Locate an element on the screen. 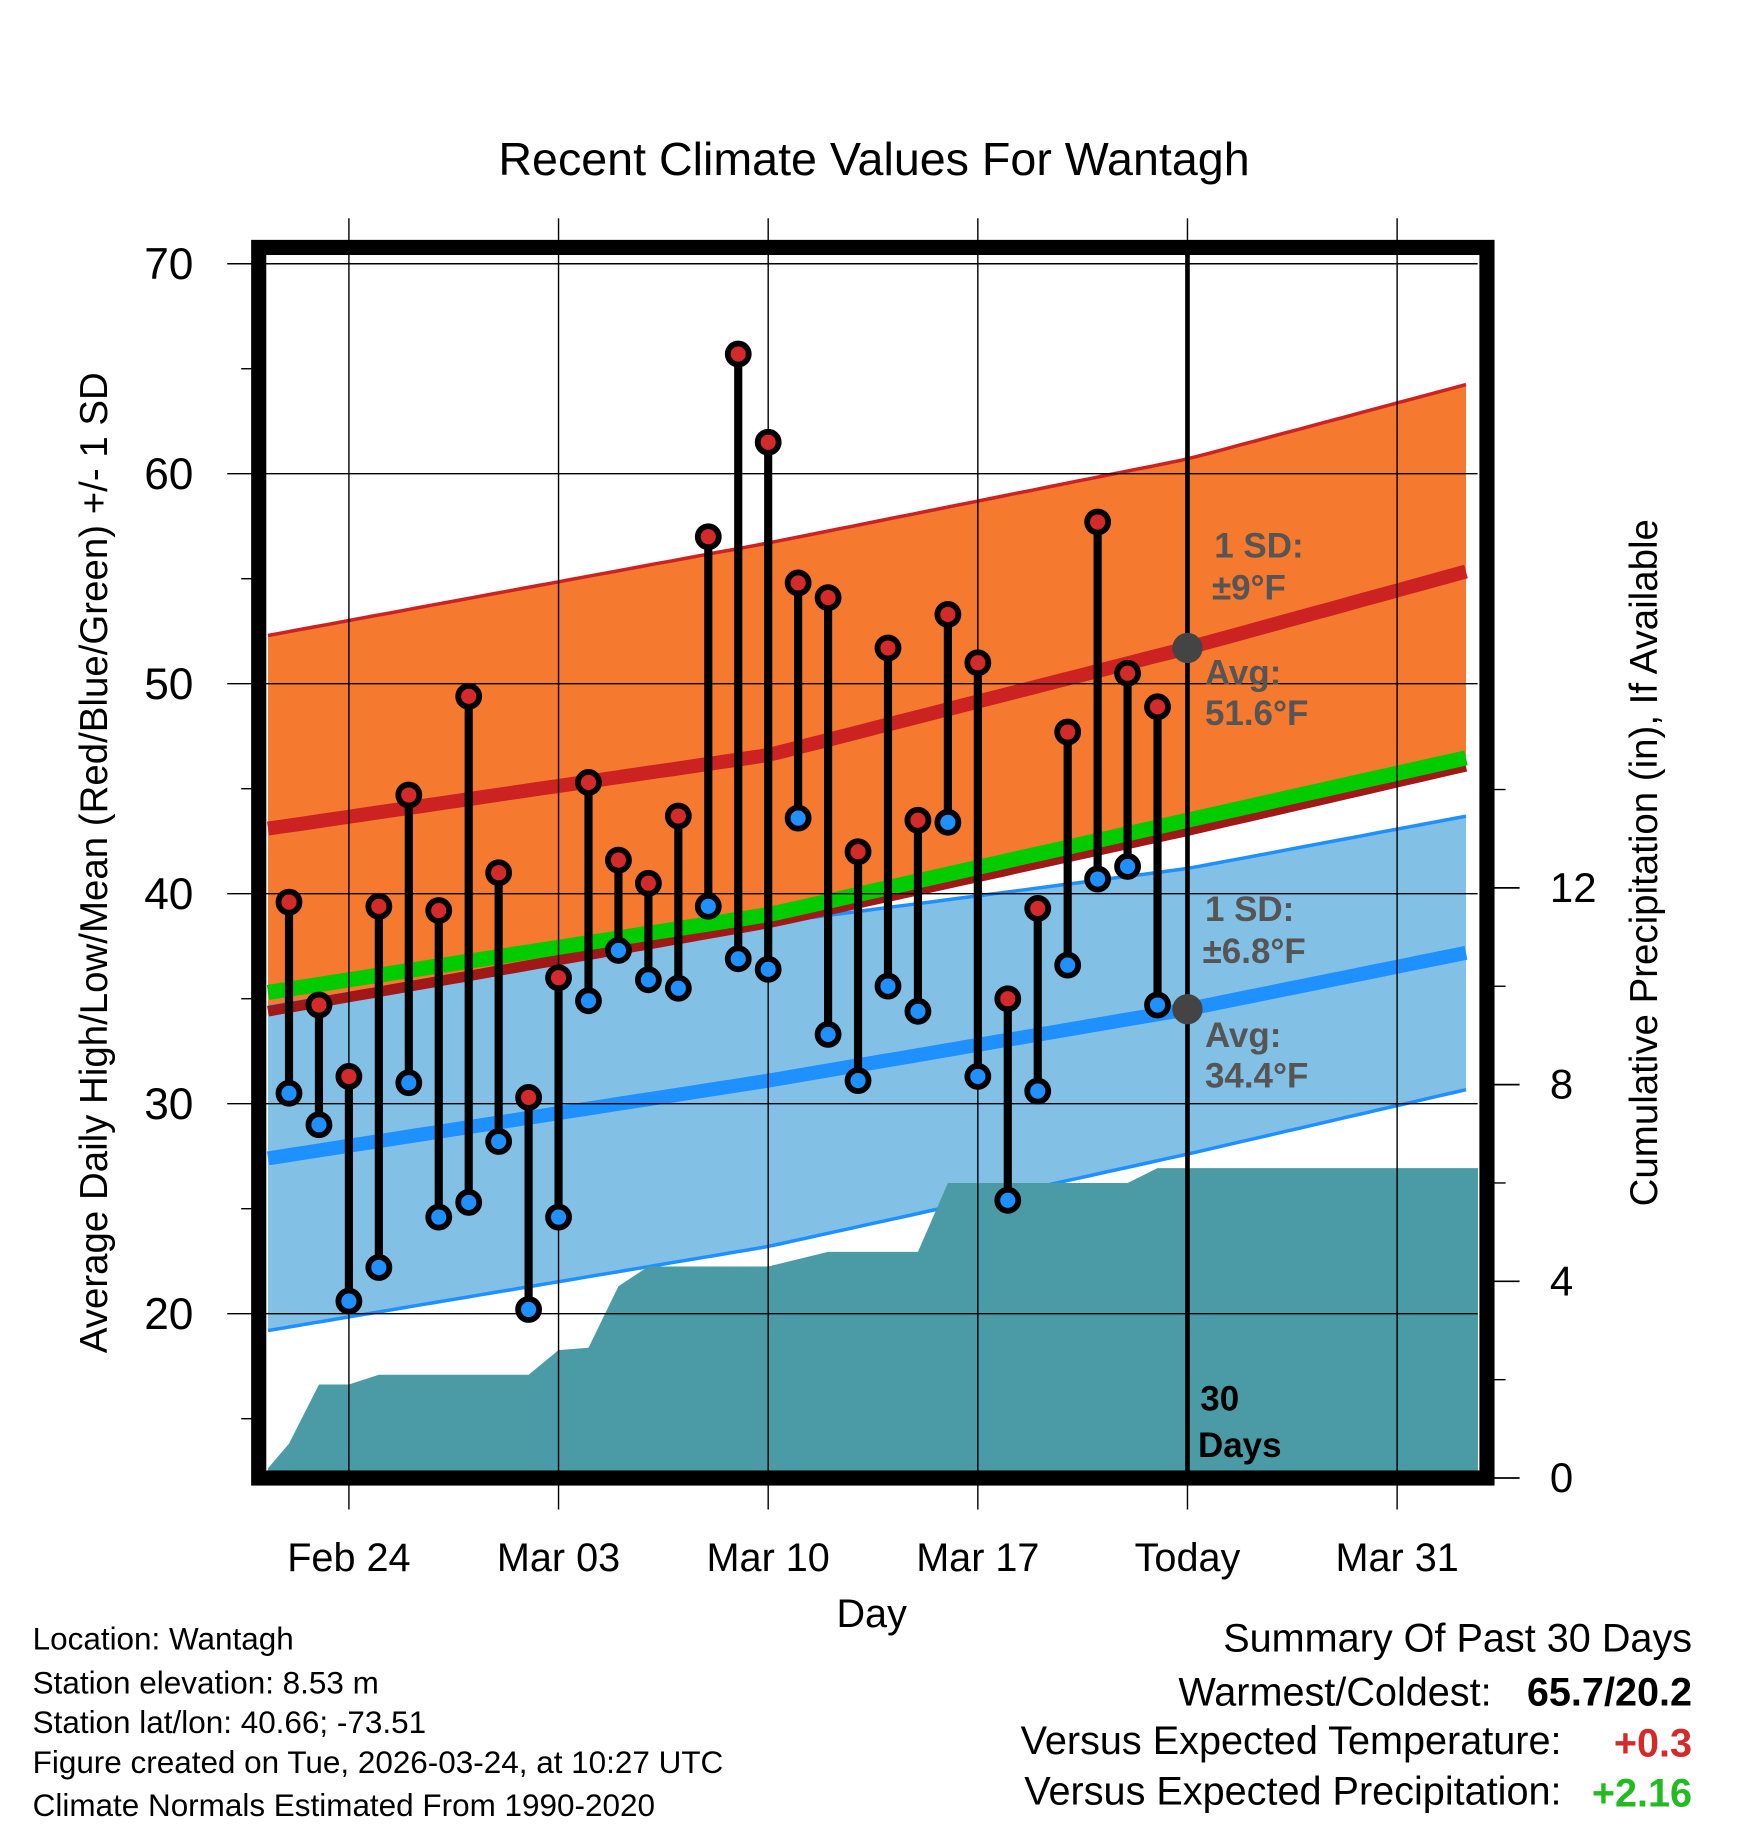 The image size is (1748, 1828). today-high-avg-dot is located at coordinates (1187, 648).